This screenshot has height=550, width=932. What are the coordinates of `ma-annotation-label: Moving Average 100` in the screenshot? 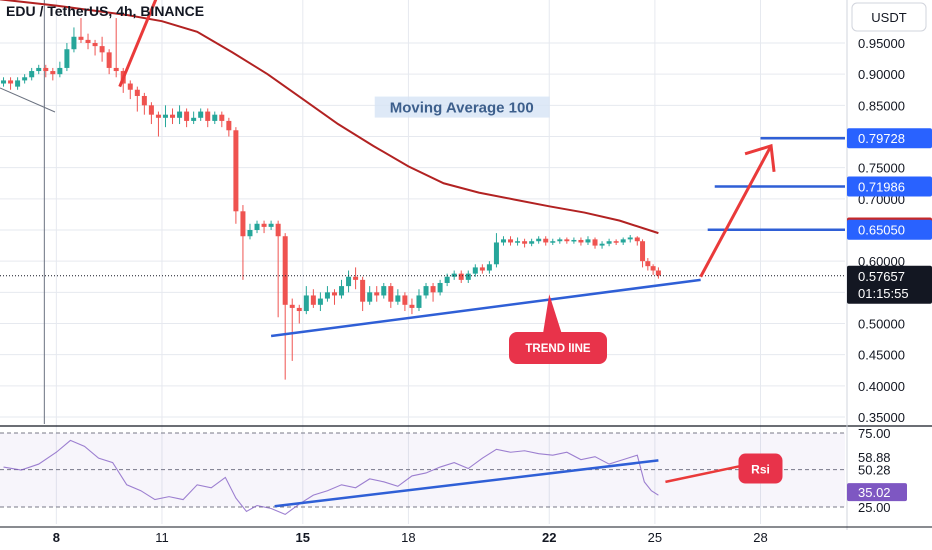 It's located at (462, 108).